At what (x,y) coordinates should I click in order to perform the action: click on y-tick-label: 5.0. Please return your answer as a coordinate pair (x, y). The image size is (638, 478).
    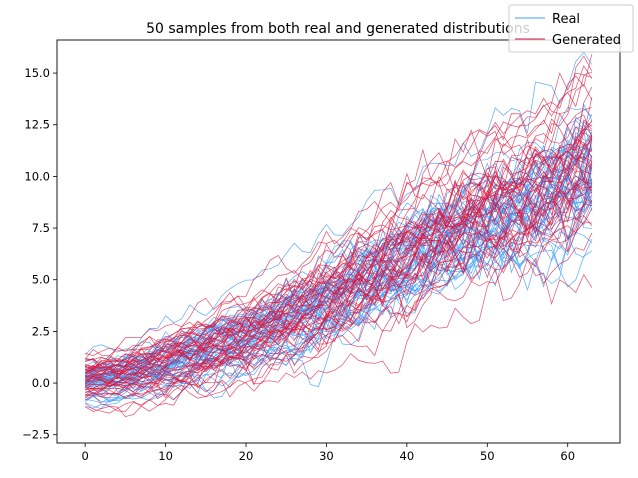
    Looking at the image, I should click on (41, 280).